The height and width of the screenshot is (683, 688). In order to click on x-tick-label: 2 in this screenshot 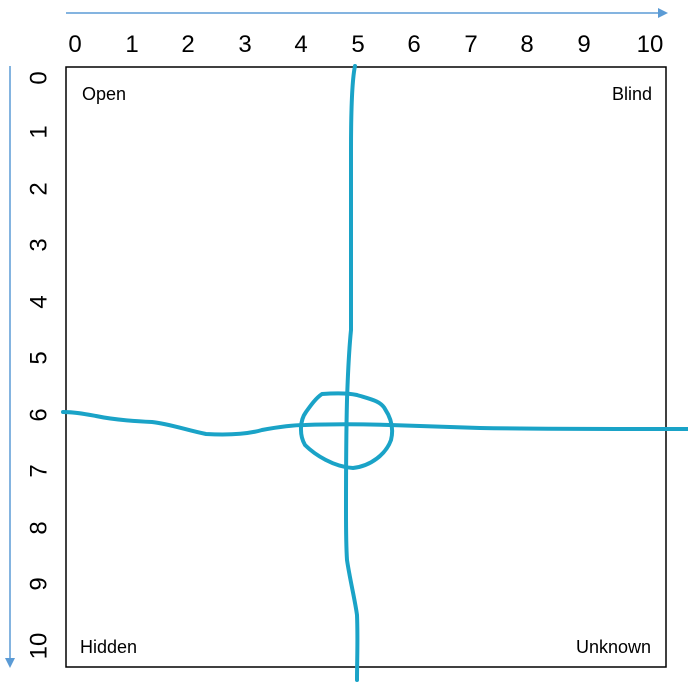, I will do `click(187, 44)`.